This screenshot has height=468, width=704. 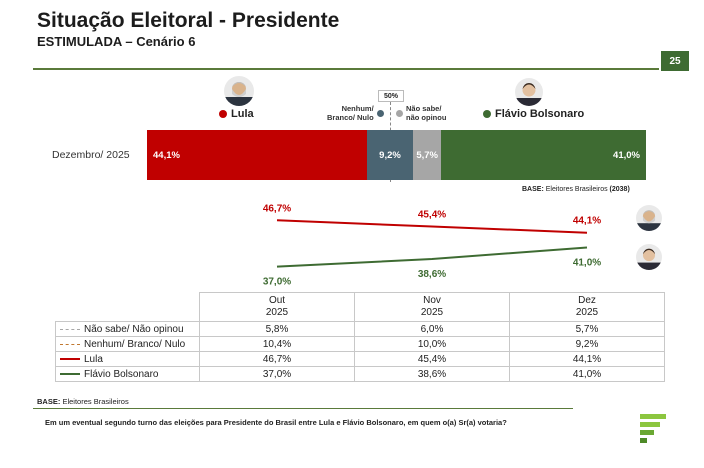 I want to click on table-cell: 44,1%, so click(x=587, y=359).